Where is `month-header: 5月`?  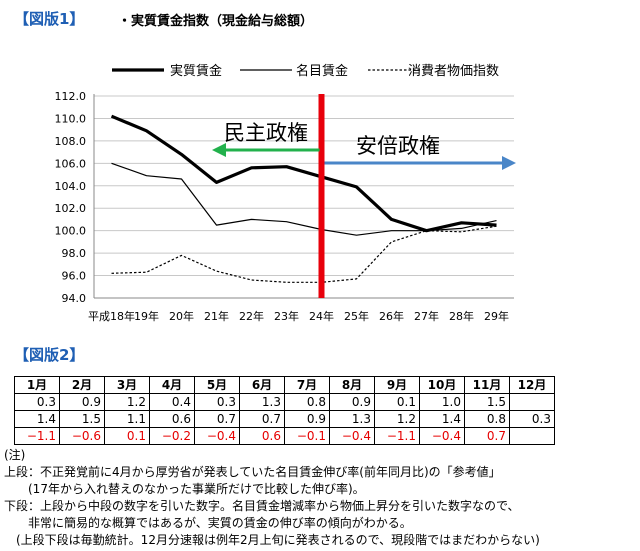
month-header: 5月 is located at coordinates (217, 385).